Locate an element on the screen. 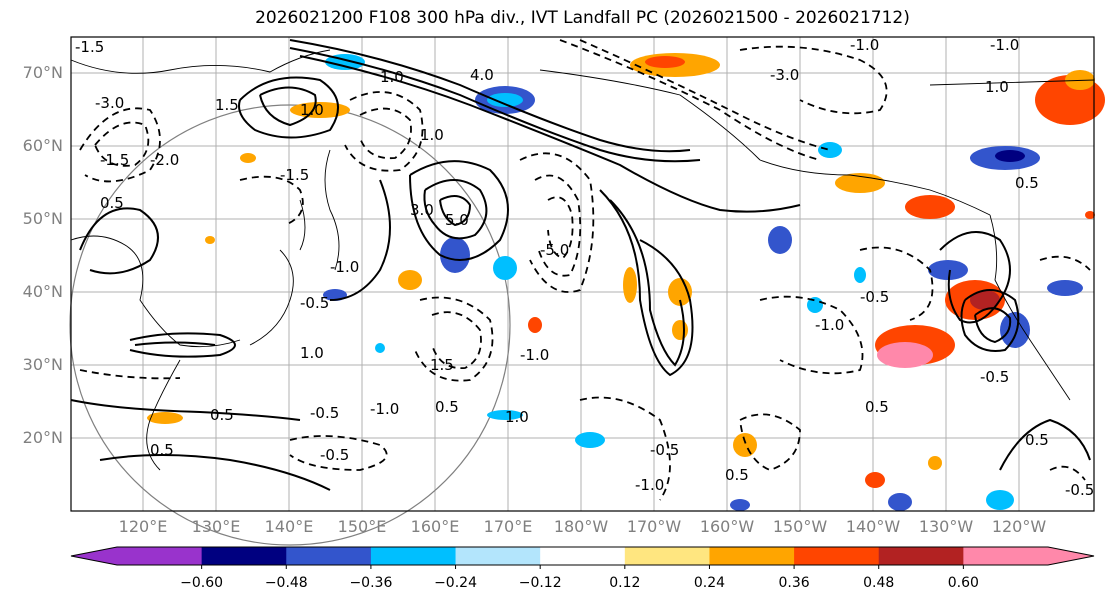  colorbar-tick-label: 0.12 is located at coordinates (625, 583).